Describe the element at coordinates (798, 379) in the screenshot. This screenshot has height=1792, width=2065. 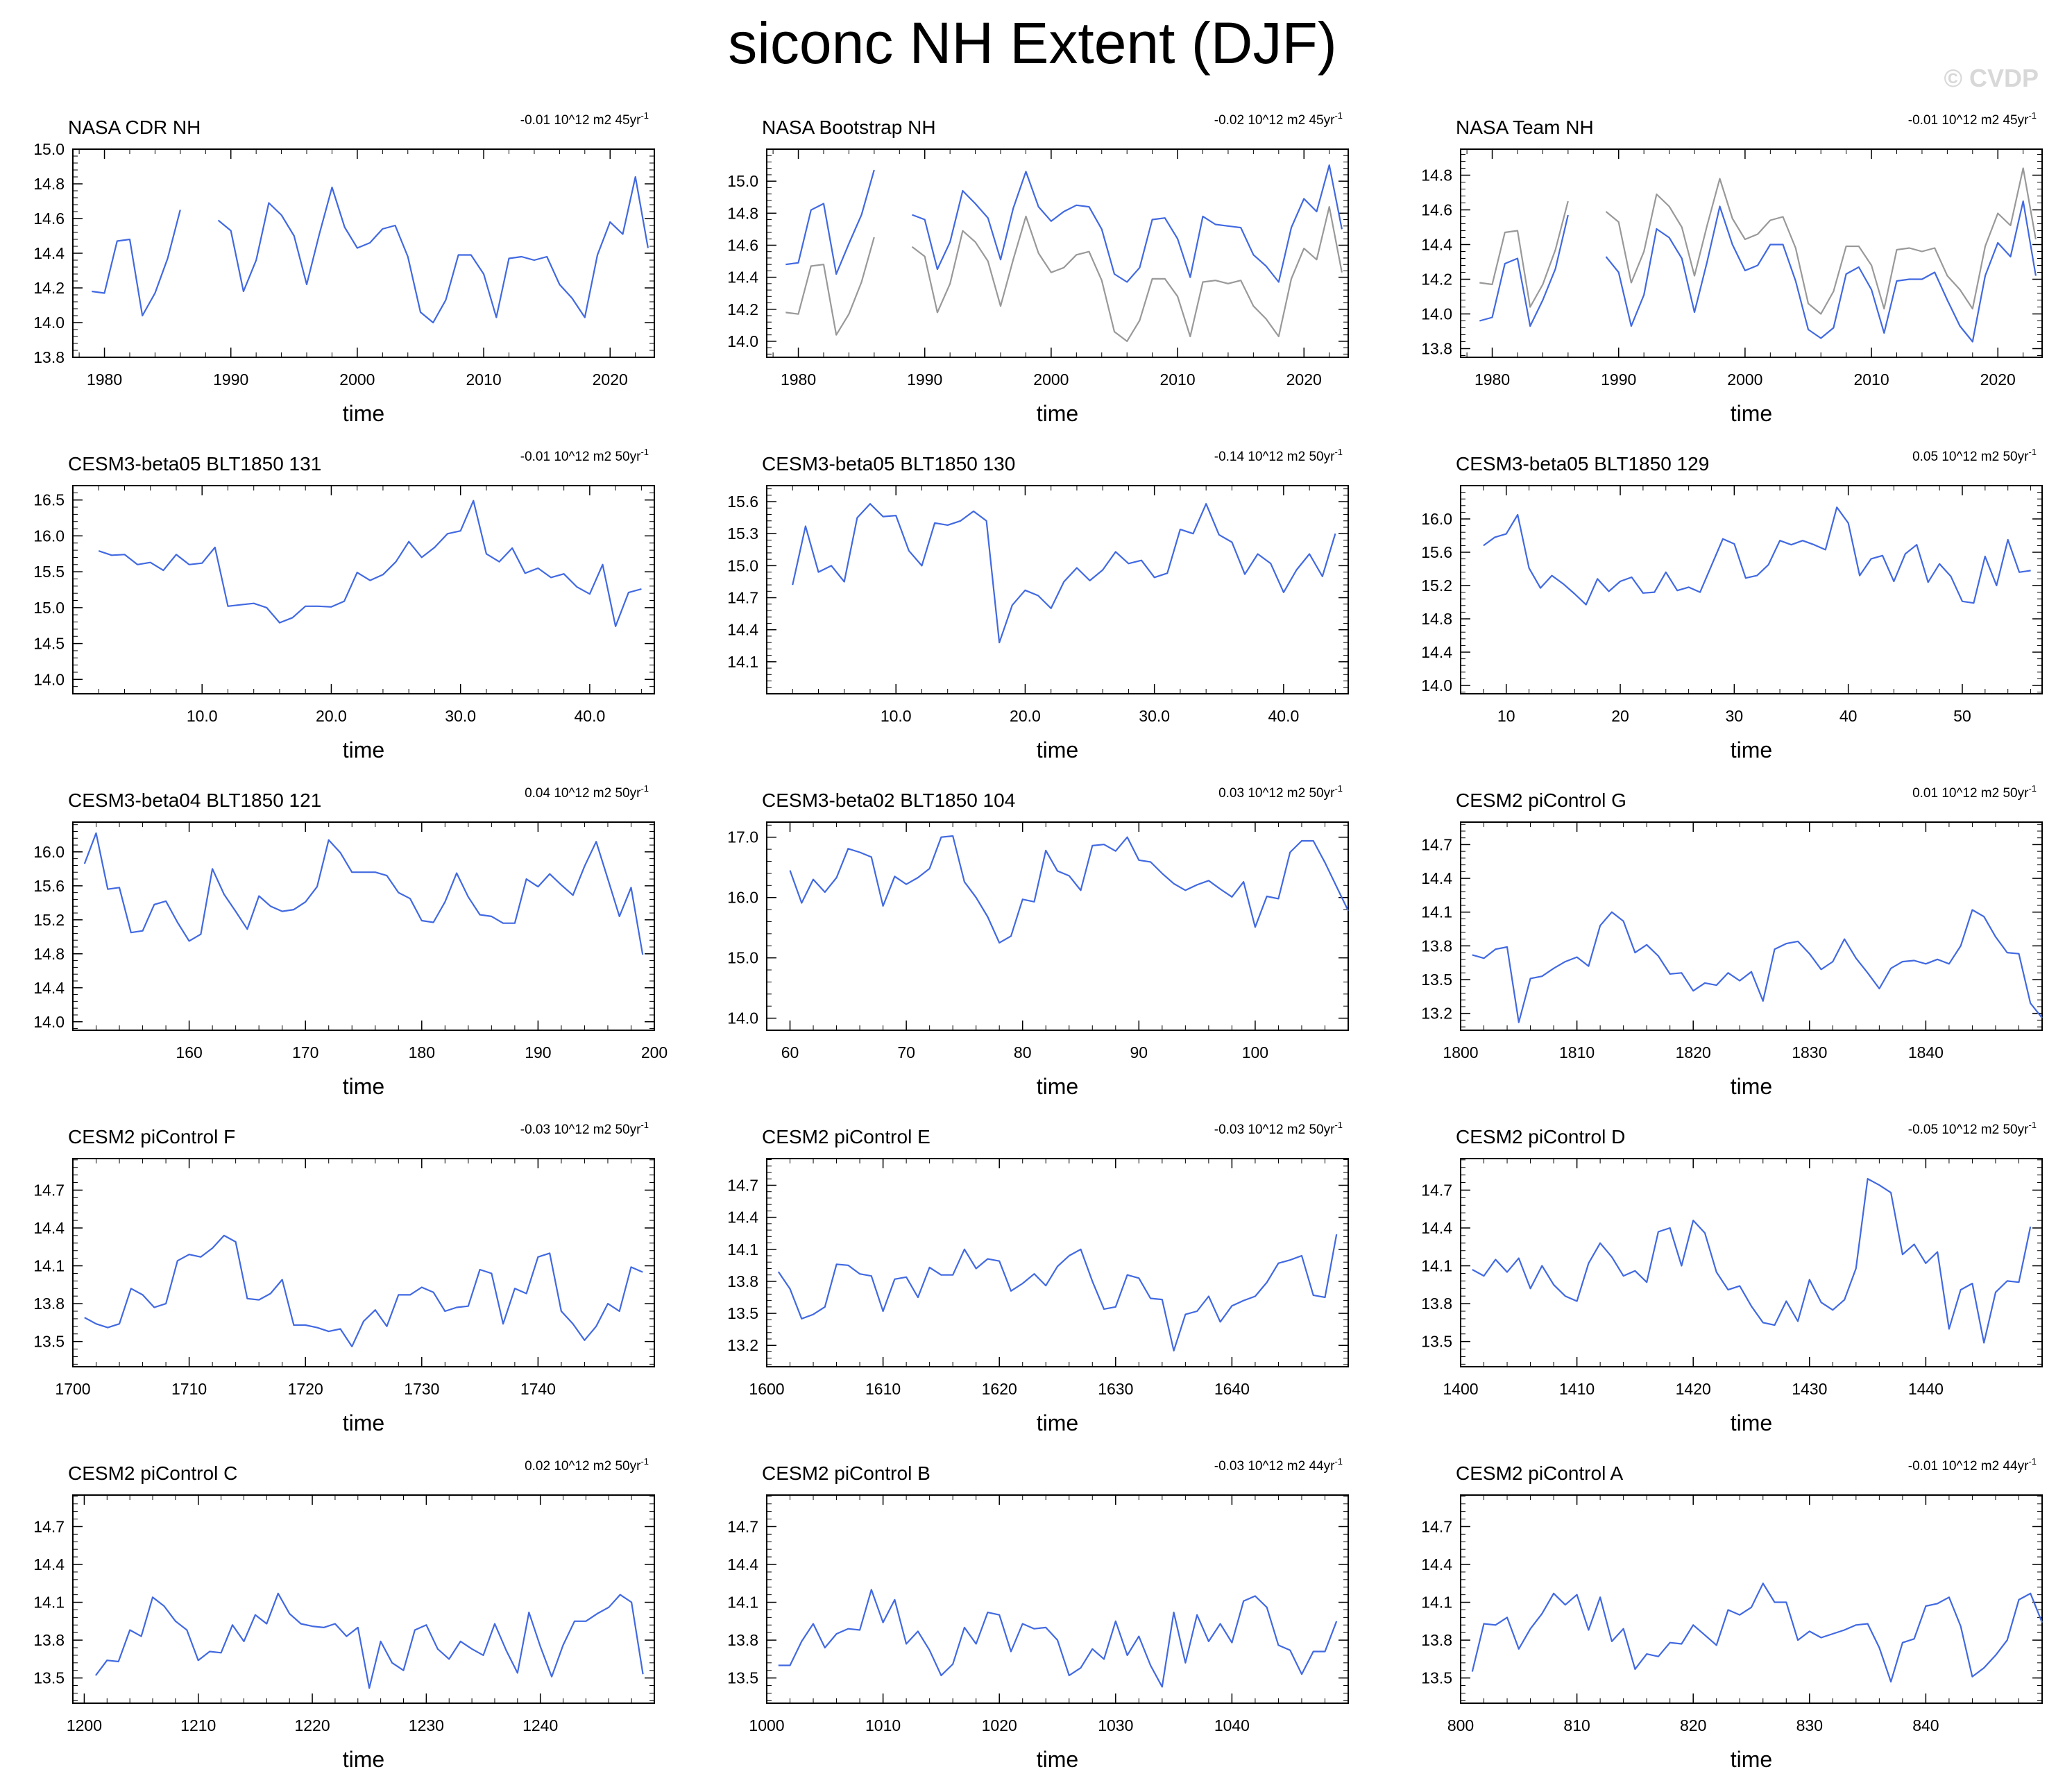
I see `x-tick-label: 1980` at that location.